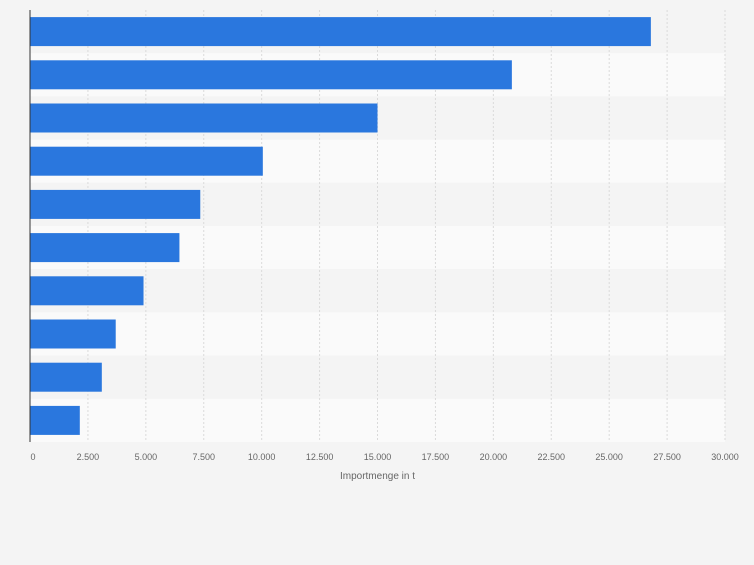 The width and height of the screenshot is (754, 565). What do you see at coordinates (146, 457) in the screenshot?
I see `x-tick-label: 5.000` at bounding box center [146, 457].